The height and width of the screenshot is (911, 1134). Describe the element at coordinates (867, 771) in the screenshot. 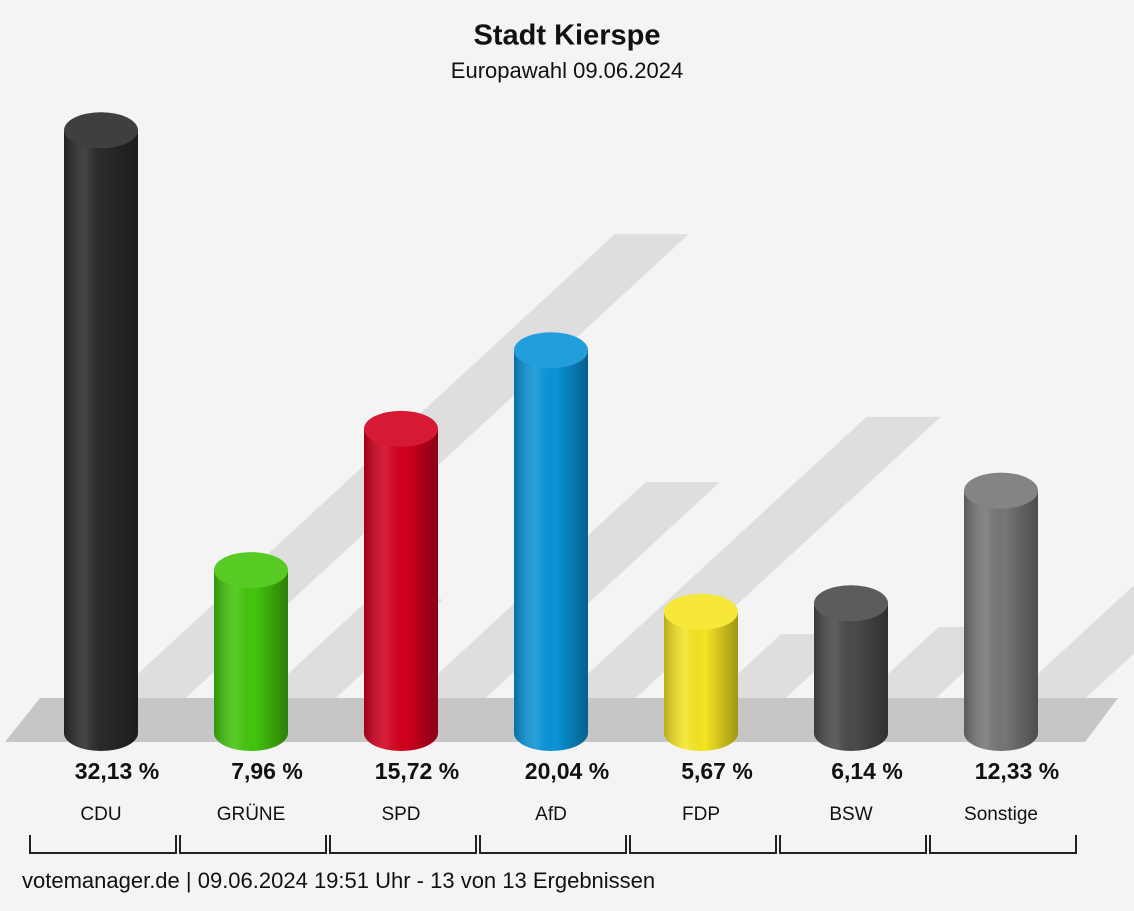

I see `value-label: 6,14 %` at that location.